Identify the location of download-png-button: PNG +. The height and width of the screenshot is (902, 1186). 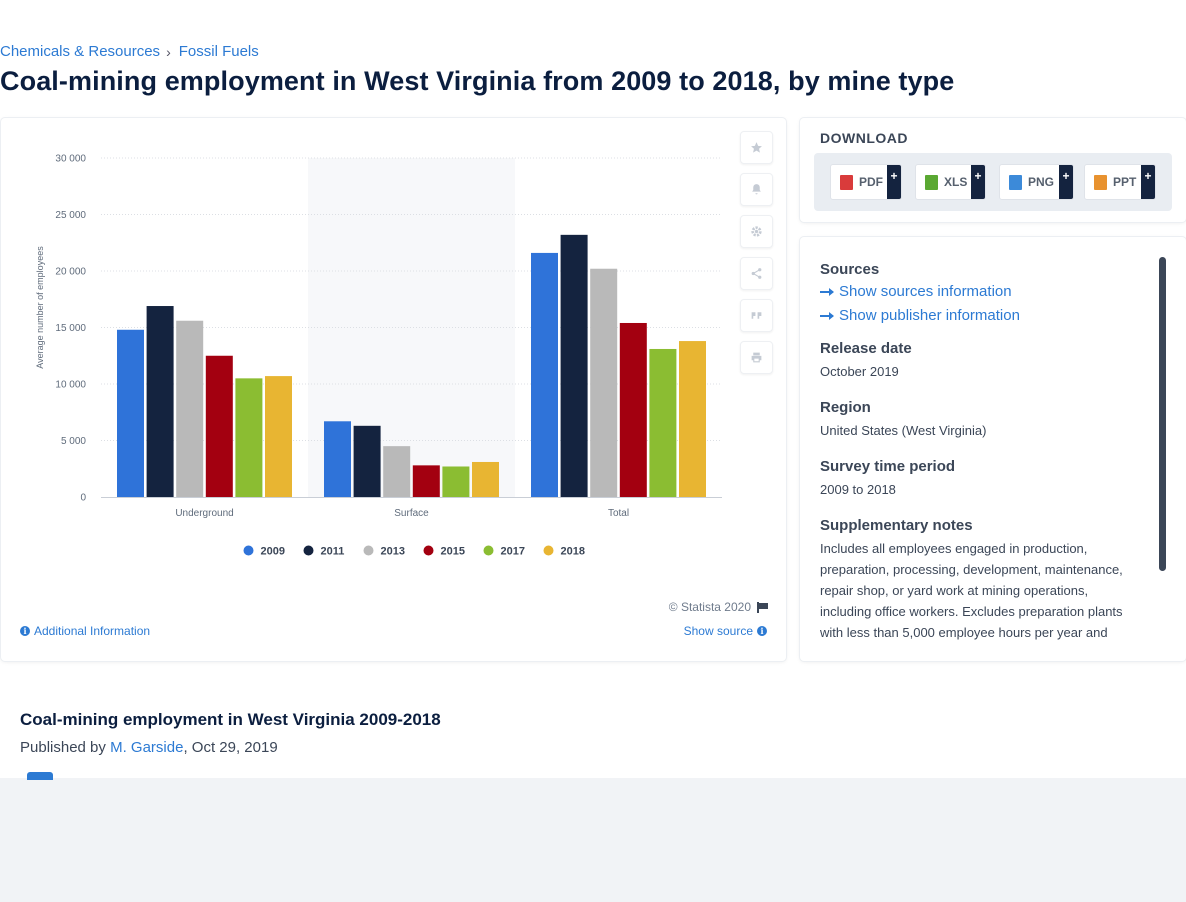
(1036, 182).